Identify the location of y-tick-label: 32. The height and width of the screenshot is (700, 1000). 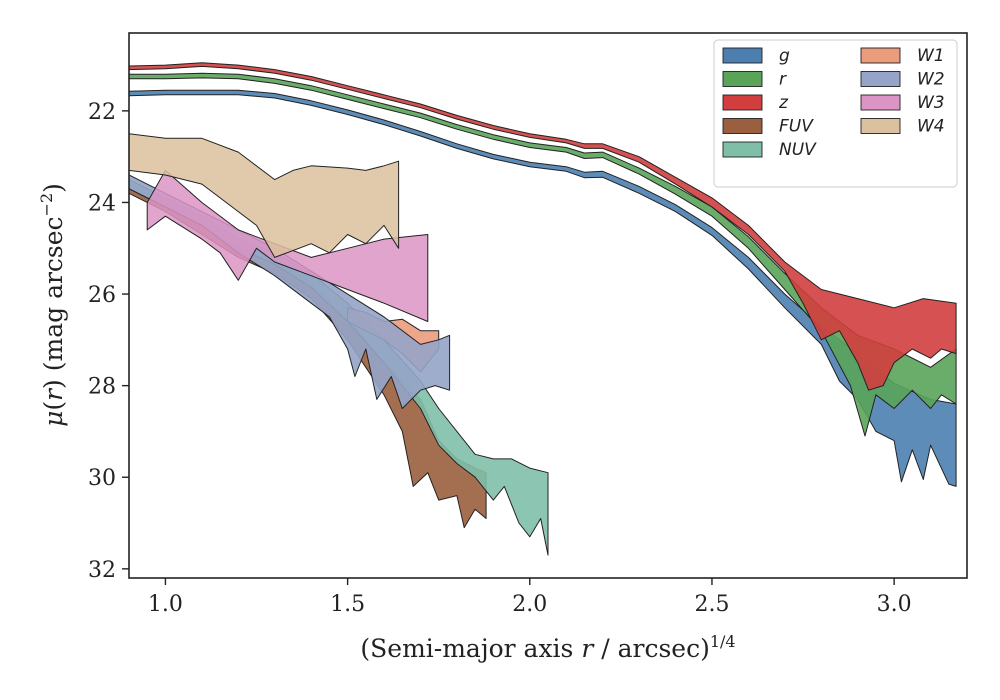
(102, 570).